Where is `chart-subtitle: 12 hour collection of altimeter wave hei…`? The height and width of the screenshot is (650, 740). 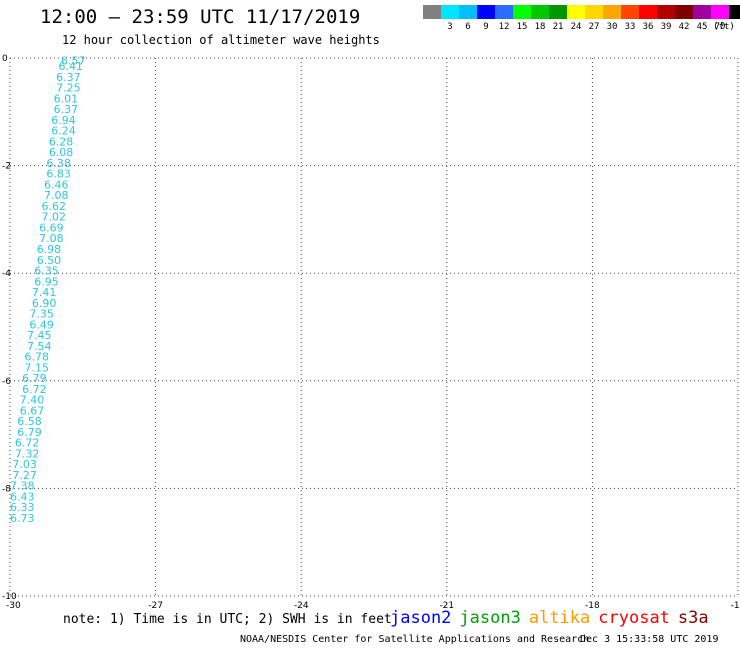
chart-subtitle: 12 hour collection of altimeter wave hei… is located at coordinates (221, 40).